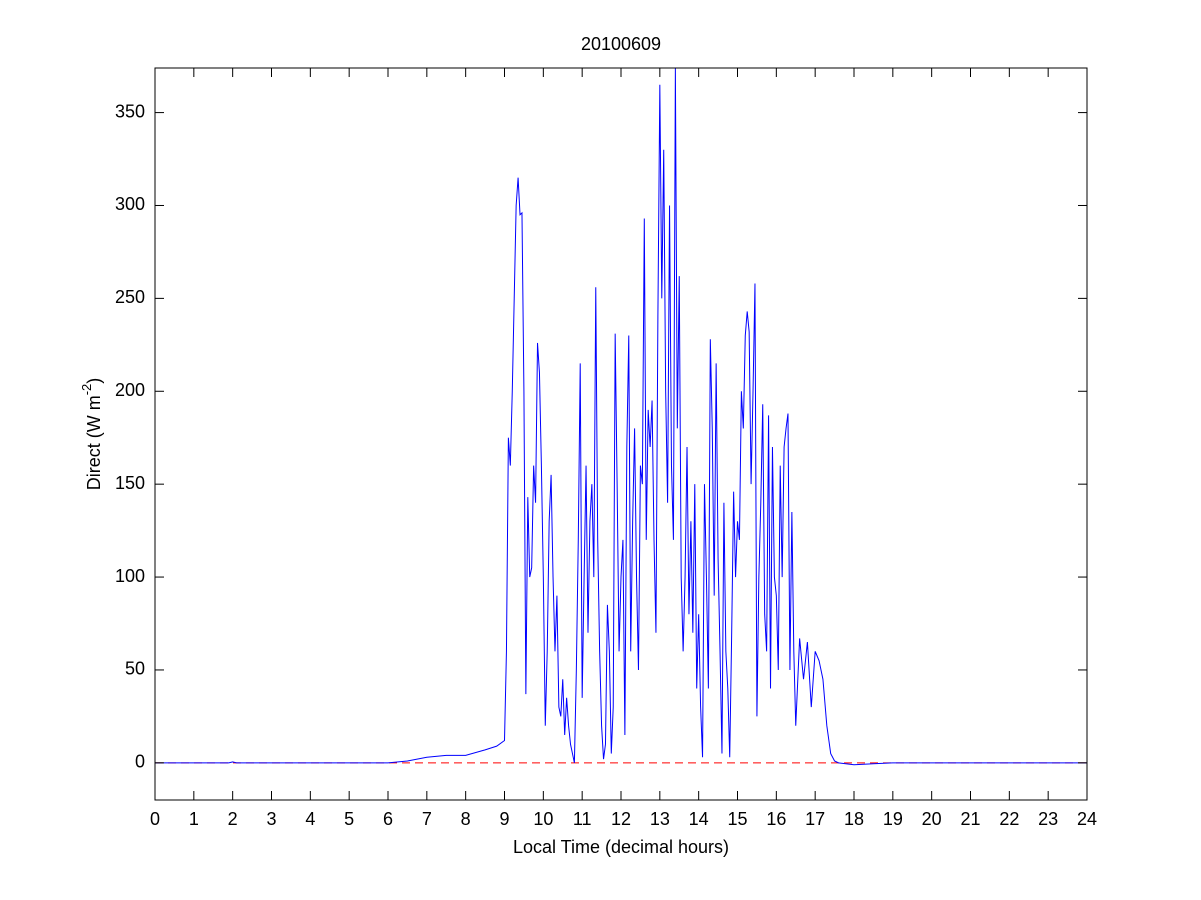 Image resolution: width=1201 pixels, height=900 pixels. Describe the element at coordinates (854, 819) in the screenshot. I see `x-tick-label: 18` at that location.